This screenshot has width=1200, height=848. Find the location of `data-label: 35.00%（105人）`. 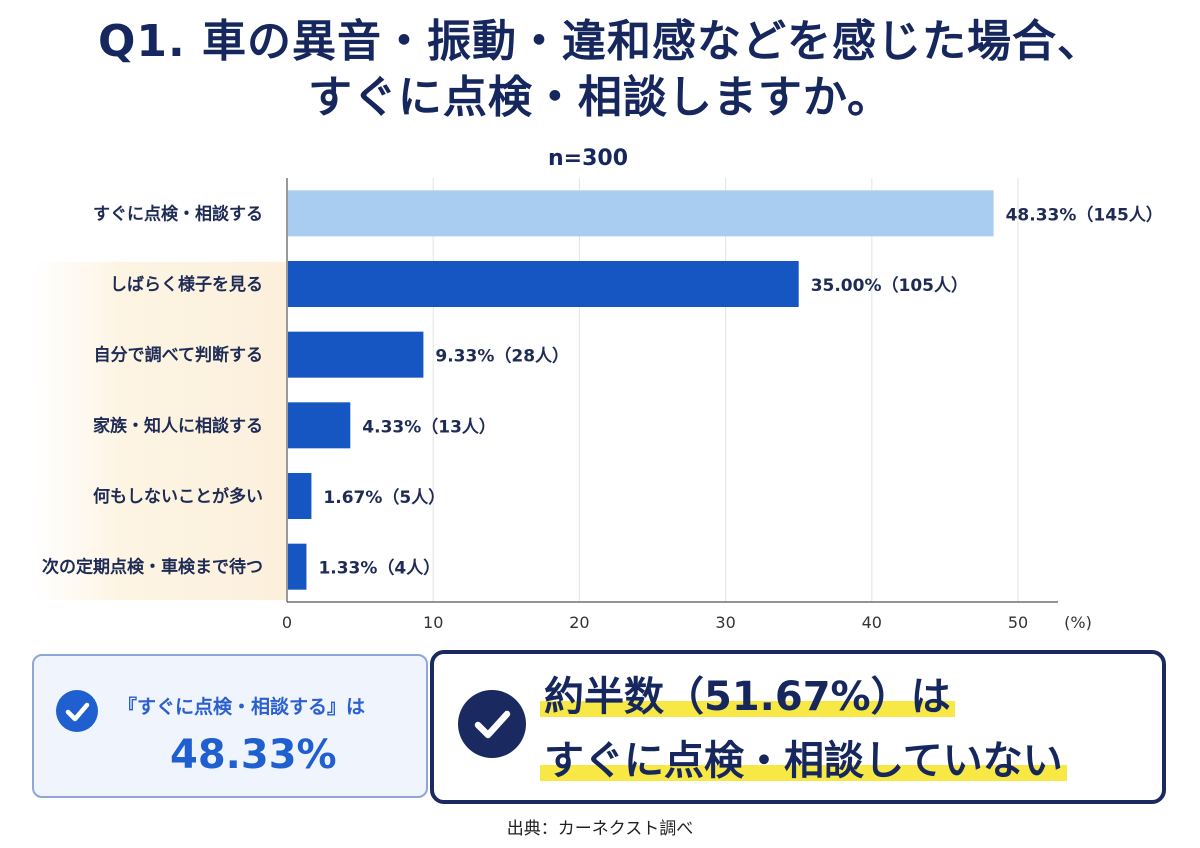

data-label: 35.00%（105人） is located at coordinates (889, 285).